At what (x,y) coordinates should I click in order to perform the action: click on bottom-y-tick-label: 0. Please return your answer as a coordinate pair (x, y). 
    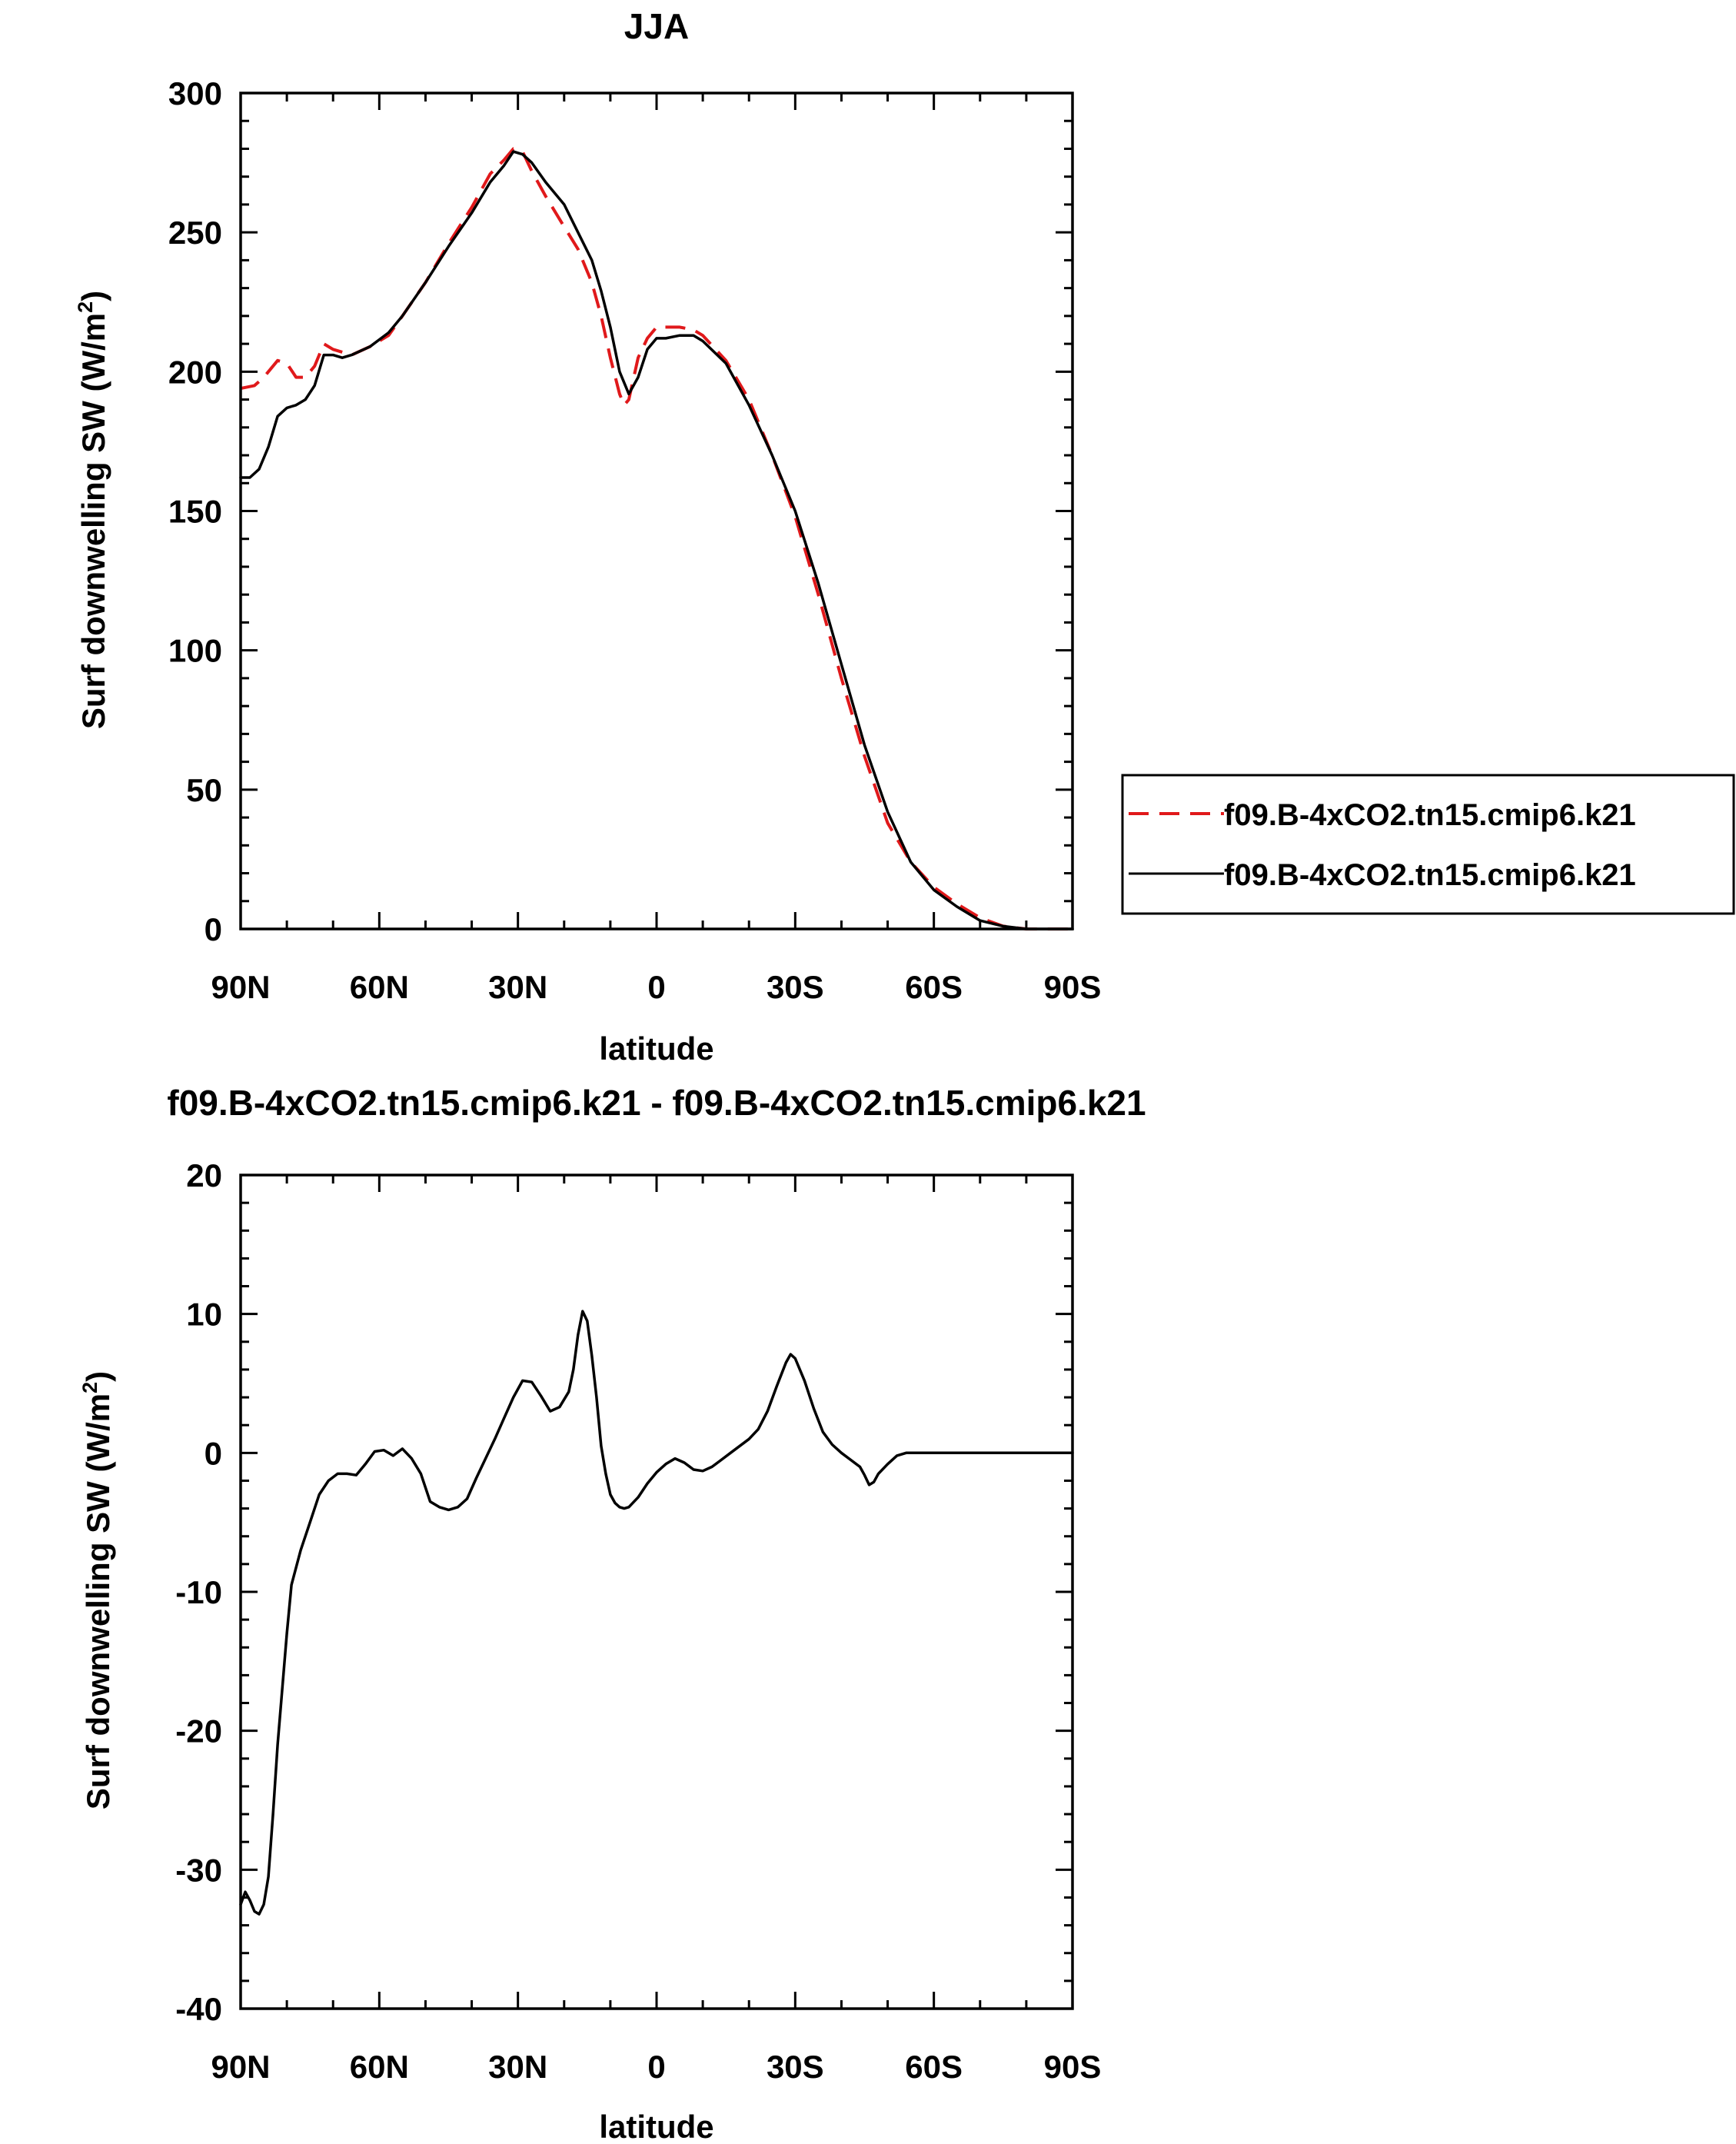
    Looking at the image, I should click on (213, 1453).